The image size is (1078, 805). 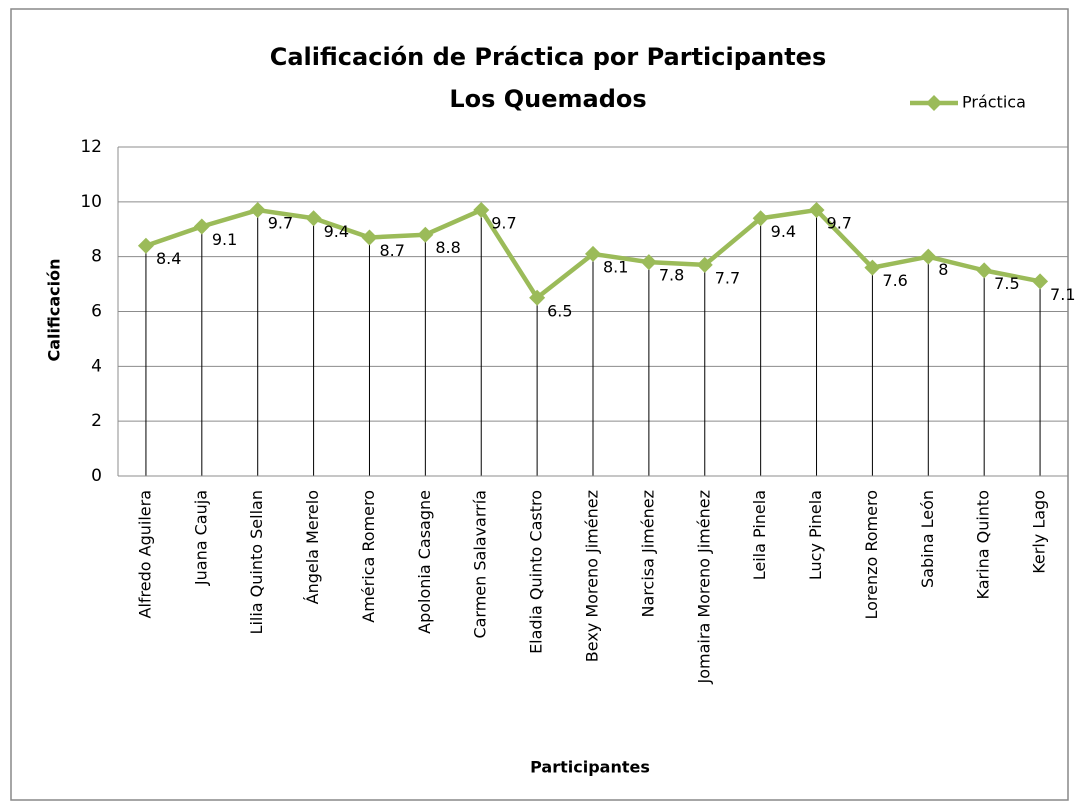 What do you see at coordinates (144, 554) in the screenshot?
I see `x-tick-label: Alfredo Aguilera` at bounding box center [144, 554].